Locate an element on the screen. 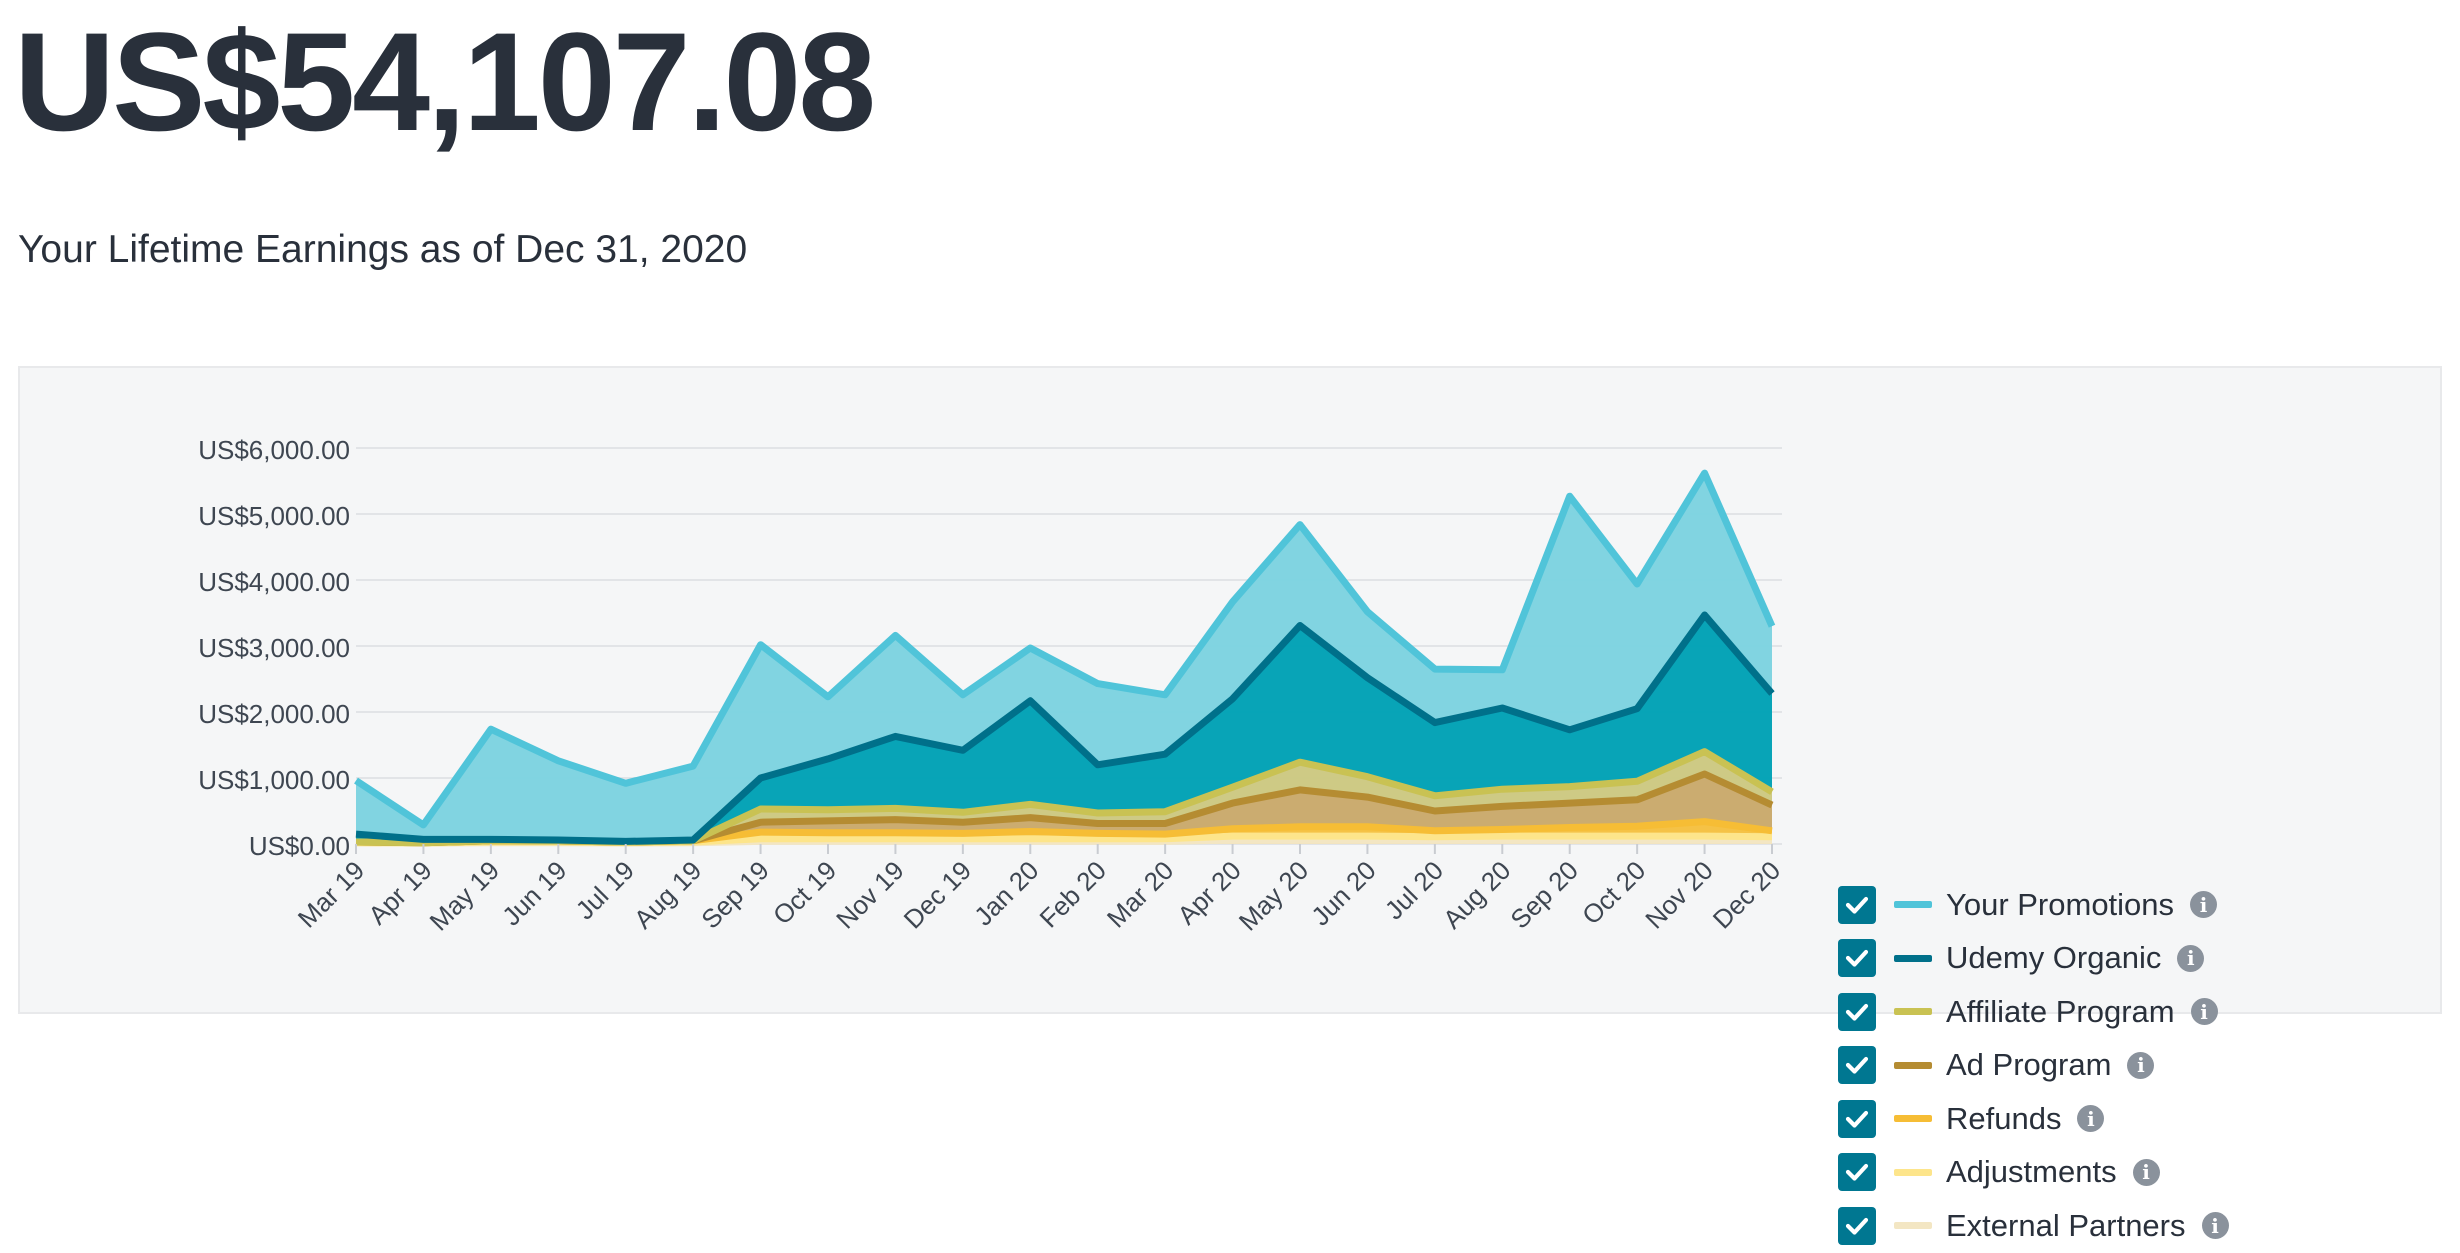 The image size is (2460, 1253). legend-item-external-partners: External Partners i is located at coordinates (2033, 1226).